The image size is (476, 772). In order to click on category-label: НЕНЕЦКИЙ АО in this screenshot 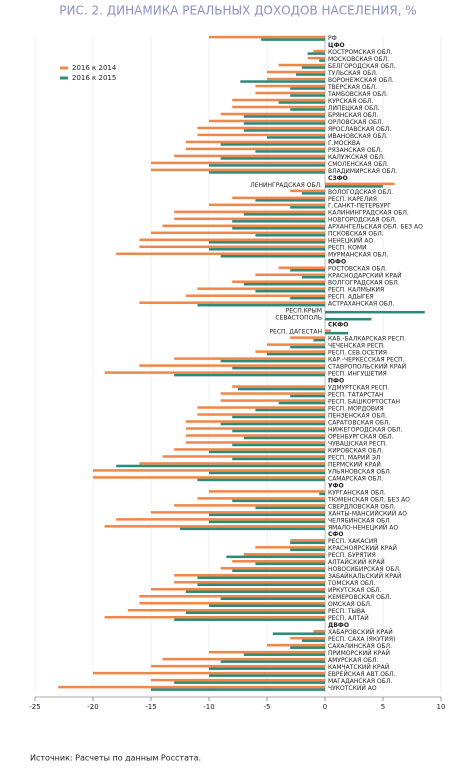, I will do `click(351, 241)`.